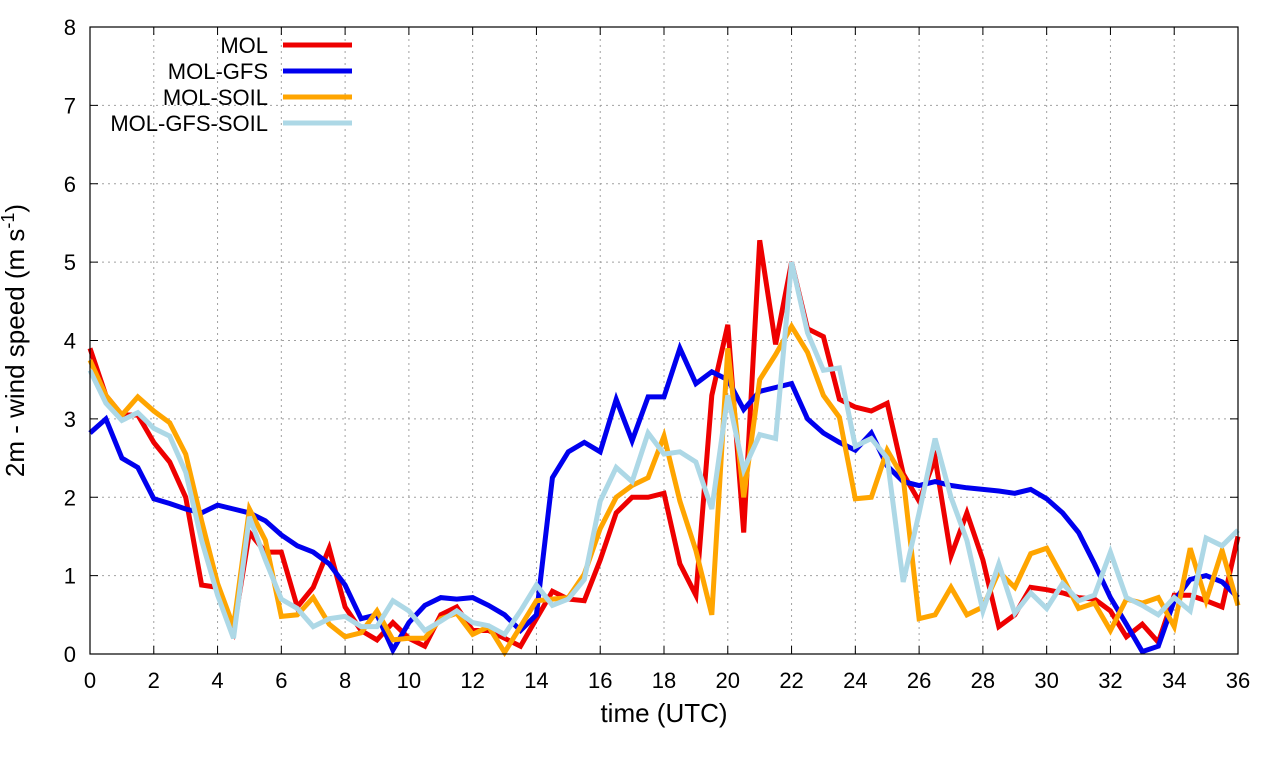  I want to click on x-tick-label: 36, so click(1238, 680).